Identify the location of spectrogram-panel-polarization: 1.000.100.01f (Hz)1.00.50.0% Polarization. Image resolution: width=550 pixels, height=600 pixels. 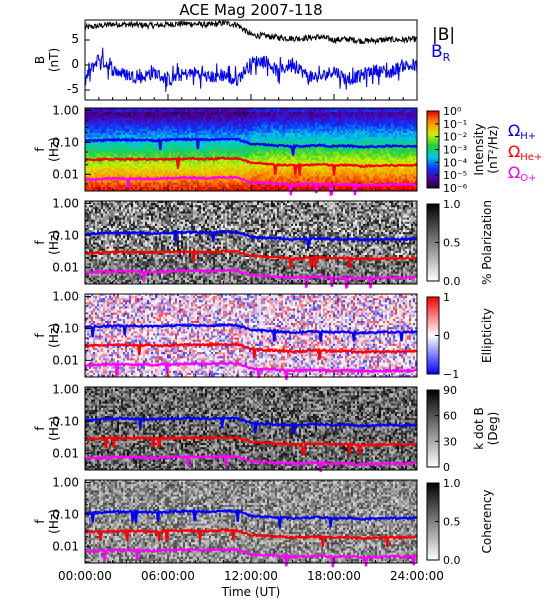
(263, 243).